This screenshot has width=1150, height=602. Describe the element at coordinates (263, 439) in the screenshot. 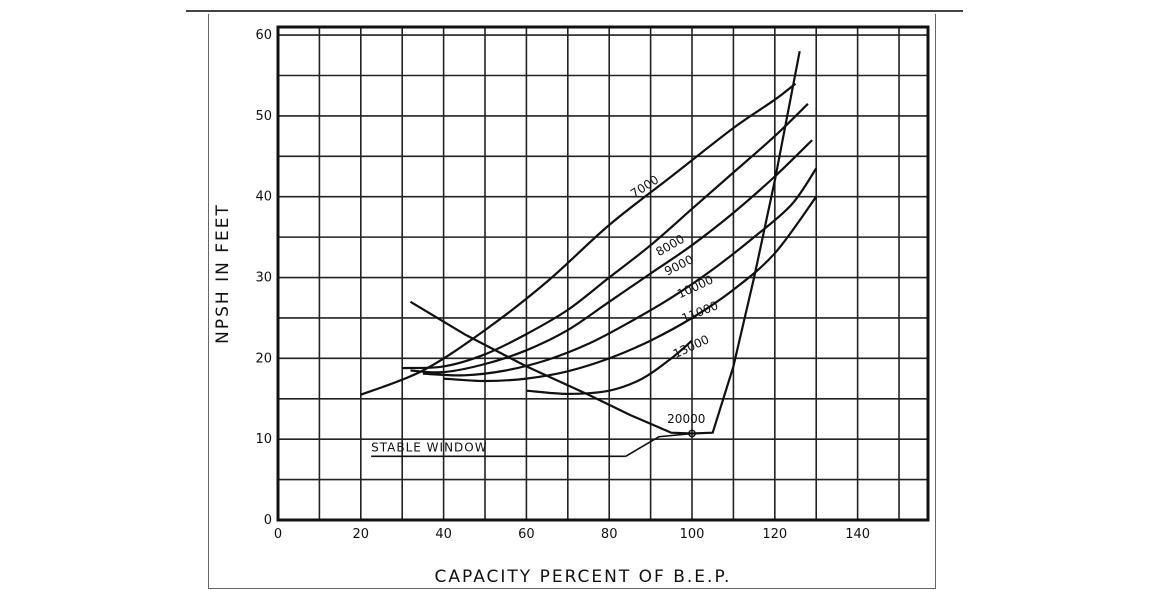

I see `y-tick-label: 10` at that location.